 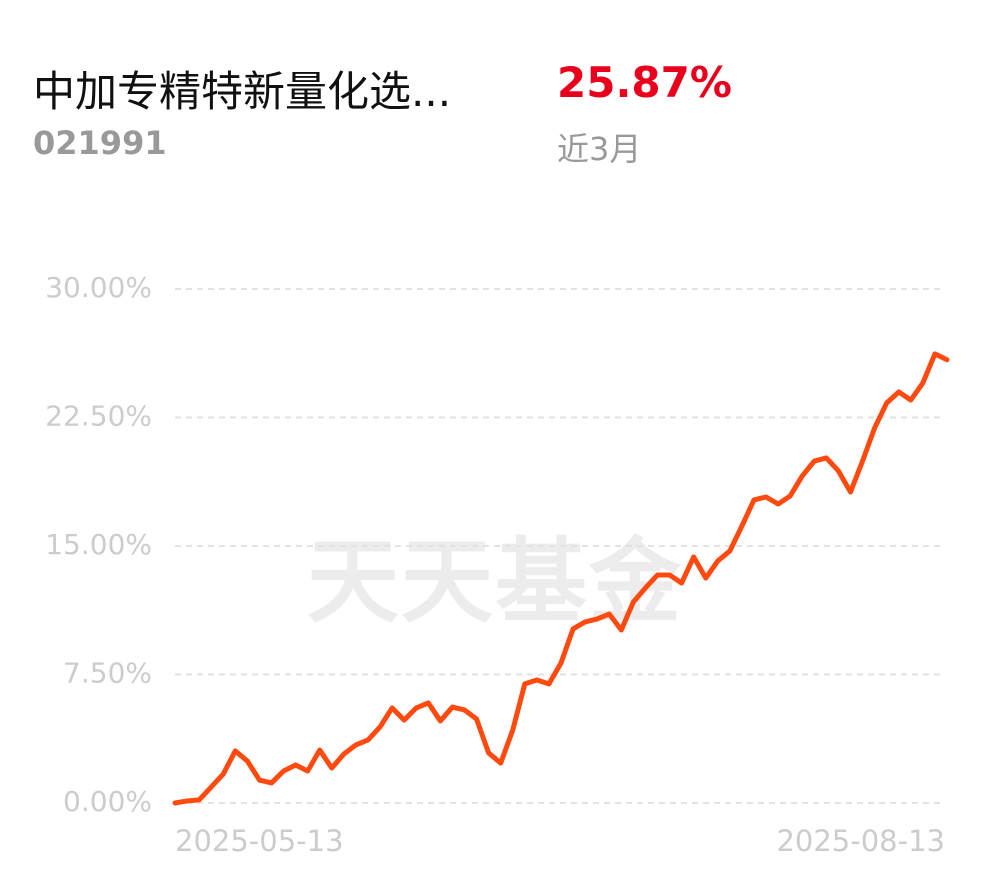 I want to click on y-tick-label: 0.00%, so click(x=107, y=801).